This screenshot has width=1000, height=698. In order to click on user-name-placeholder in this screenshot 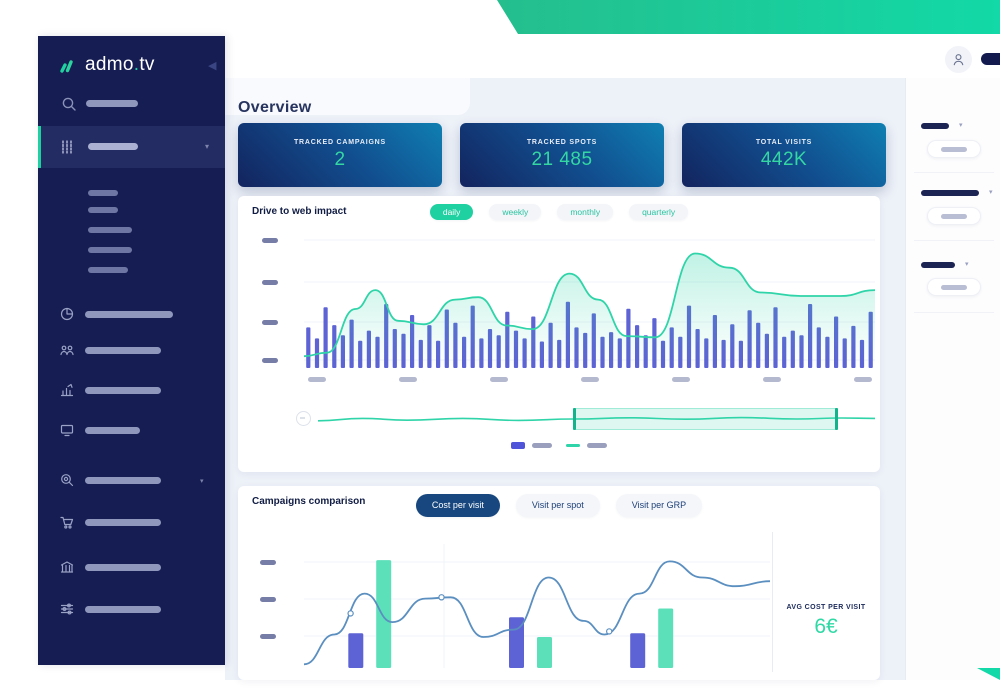, I will do `click(990, 59)`.